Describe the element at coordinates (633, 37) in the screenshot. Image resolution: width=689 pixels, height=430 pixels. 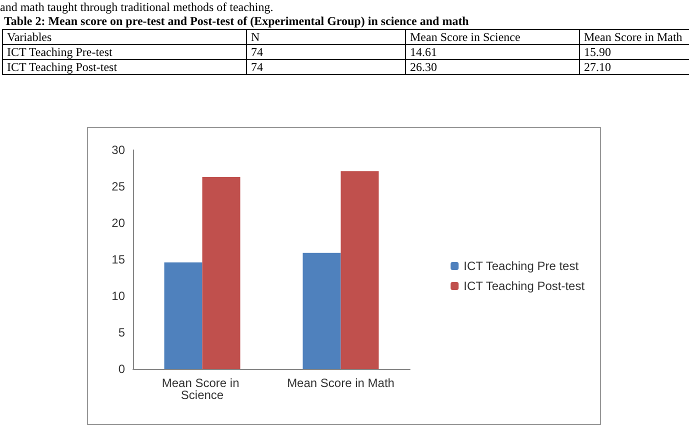
I see `category-label: Mean Score in Math` at that location.